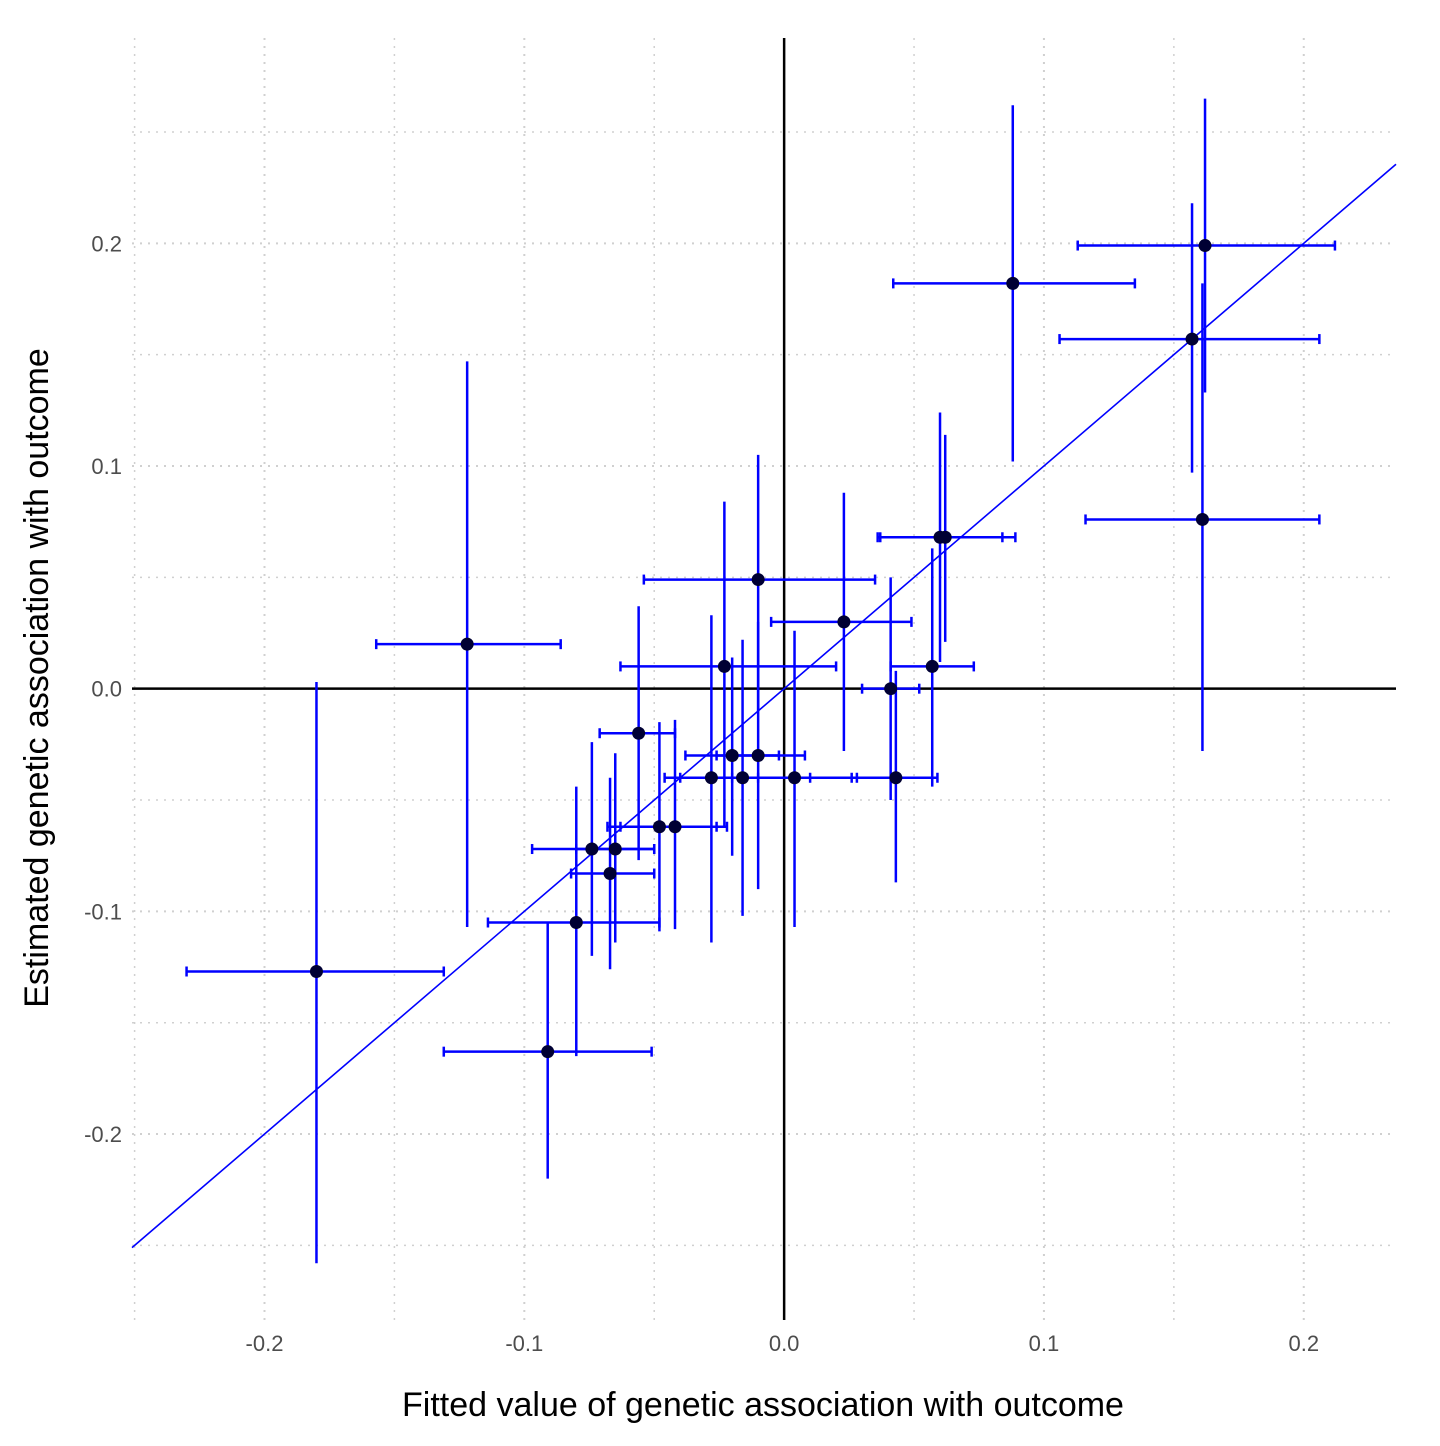 The width and height of the screenshot is (1440, 1446). Describe the element at coordinates (1303, 1343) in the screenshot. I see `x-tick-label: 0.2` at that location.